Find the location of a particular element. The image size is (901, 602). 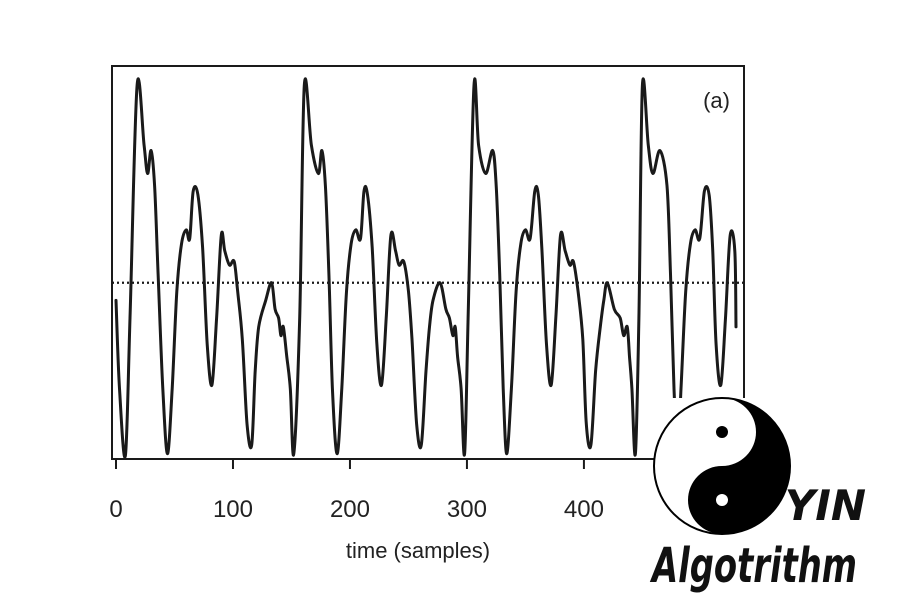

logo-title: YIN is located at coordinates (825, 505).